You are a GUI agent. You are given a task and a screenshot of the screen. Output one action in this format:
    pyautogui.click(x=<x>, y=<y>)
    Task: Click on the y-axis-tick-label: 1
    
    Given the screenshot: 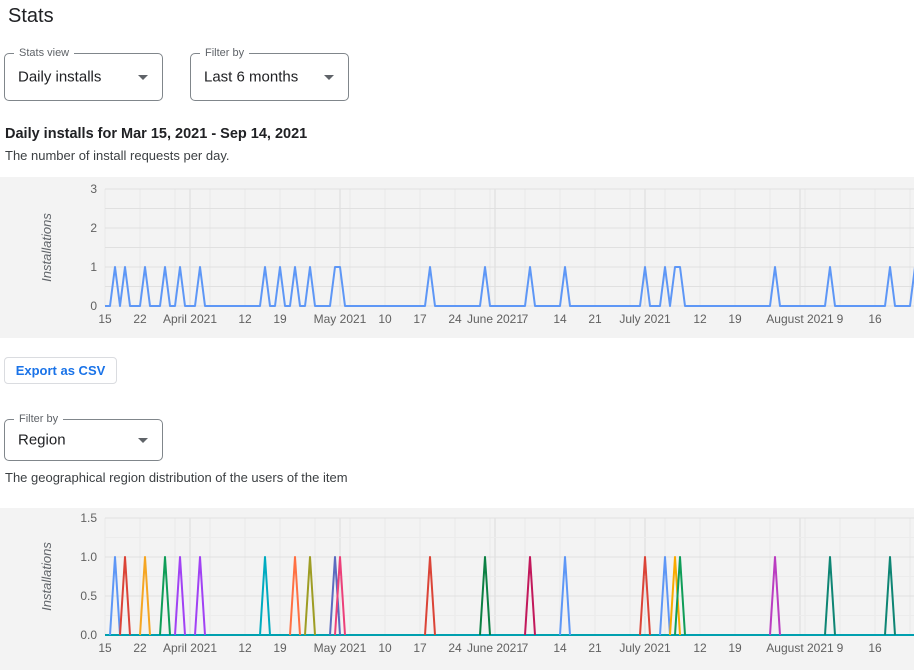 What is the action you would take?
    pyautogui.click(x=93, y=267)
    